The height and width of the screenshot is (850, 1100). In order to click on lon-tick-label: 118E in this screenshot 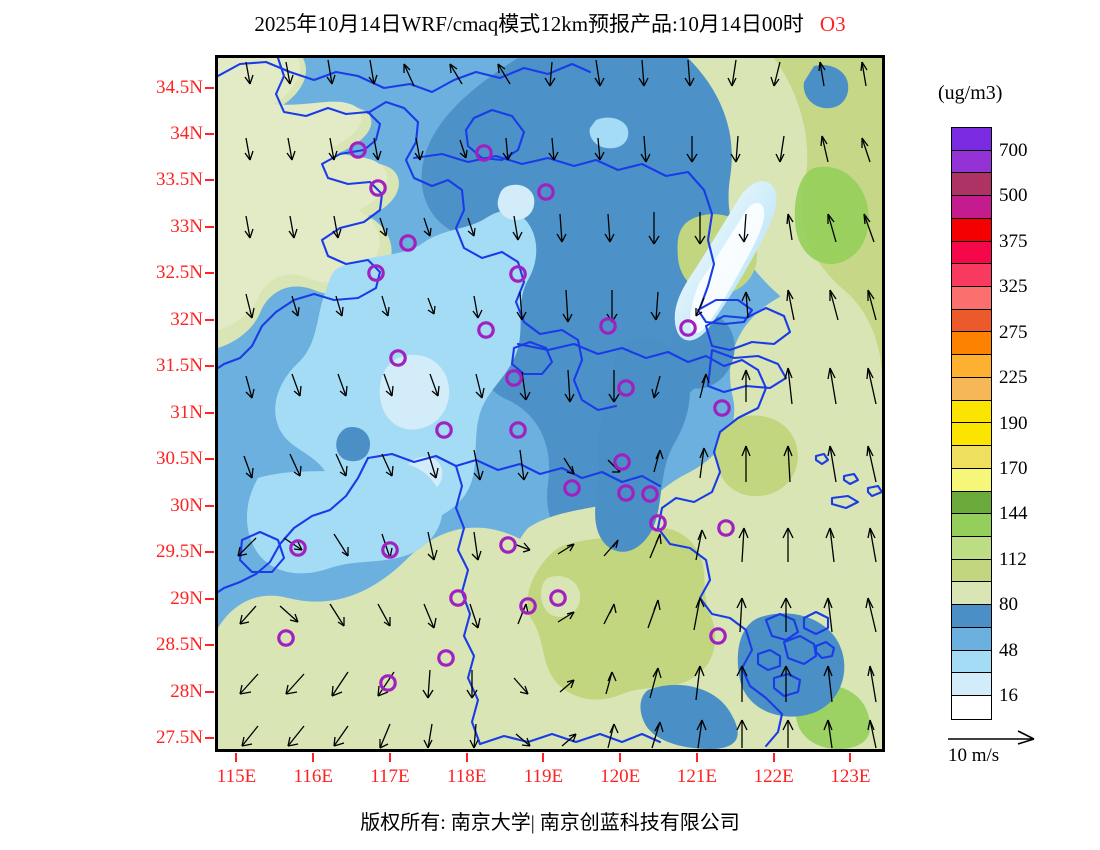, I will do `click(467, 776)`.